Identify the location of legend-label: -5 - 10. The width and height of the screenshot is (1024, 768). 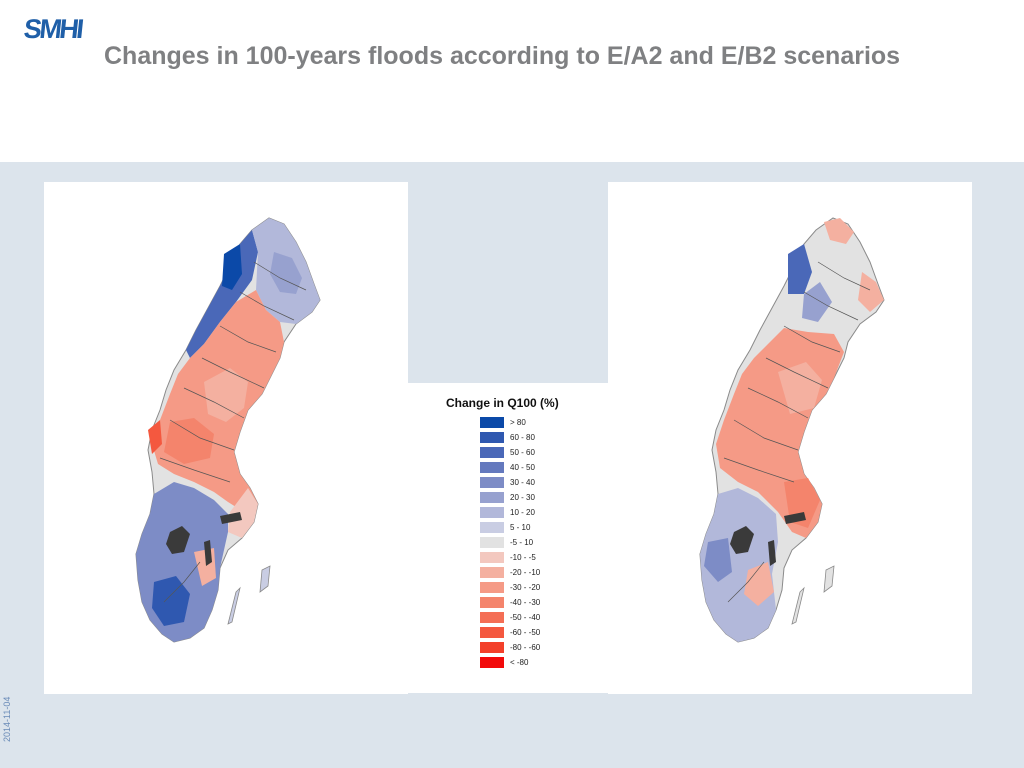
(522, 542).